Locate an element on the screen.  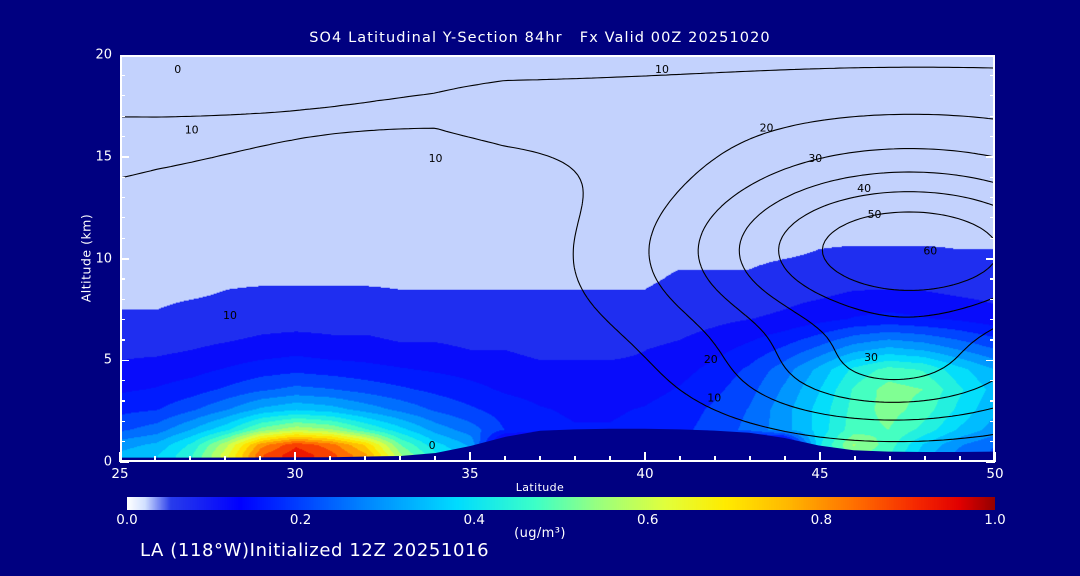
colorbar-tick-0.4: 0.4 is located at coordinates (474, 520).